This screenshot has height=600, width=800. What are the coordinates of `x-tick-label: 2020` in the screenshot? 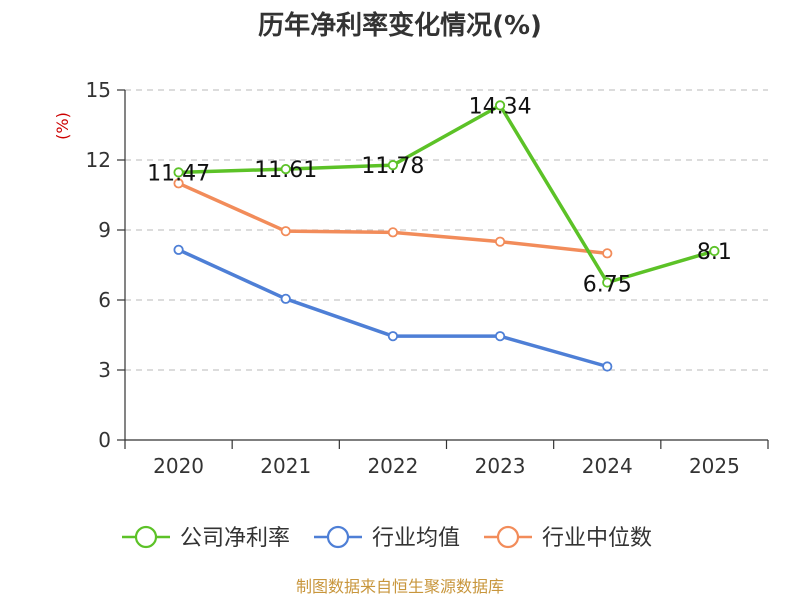 It's located at (178, 466).